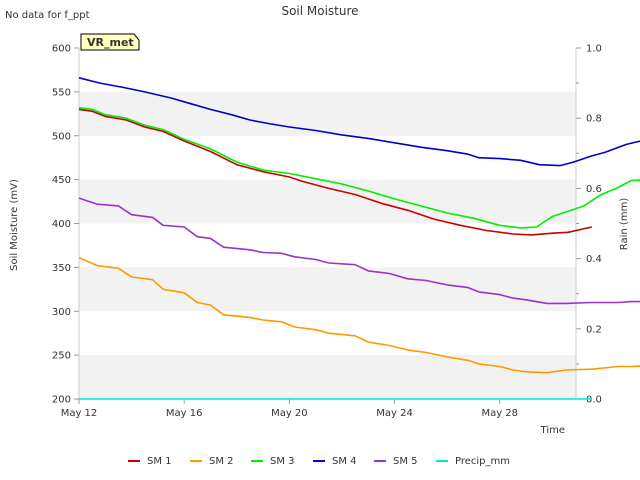 The width and height of the screenshot is (640, 480). Describe the element at coordinates (61, 136) in the screenshot. I see `y-tick-label: 500` at that location.